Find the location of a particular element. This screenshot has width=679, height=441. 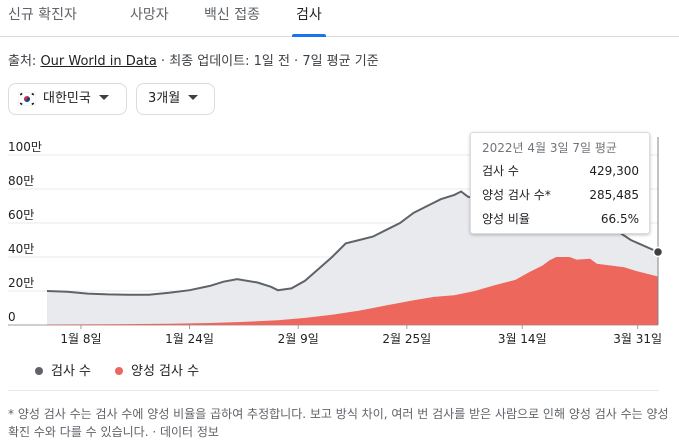

source-suffix: · 최종 업데이트: 1일 전 · 7일 평균 기준 is located at coordinates (267, 61).